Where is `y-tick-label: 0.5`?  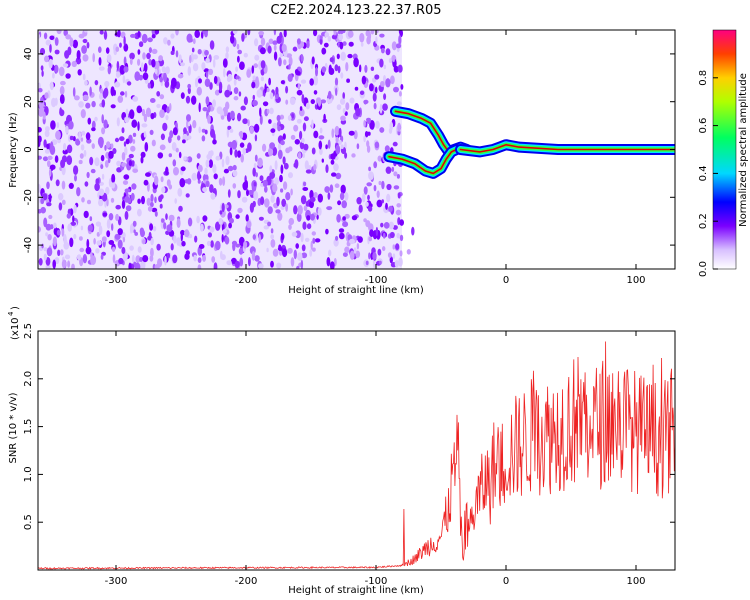 y-tick-label: 0.5 is located at coordinates (28, 522).